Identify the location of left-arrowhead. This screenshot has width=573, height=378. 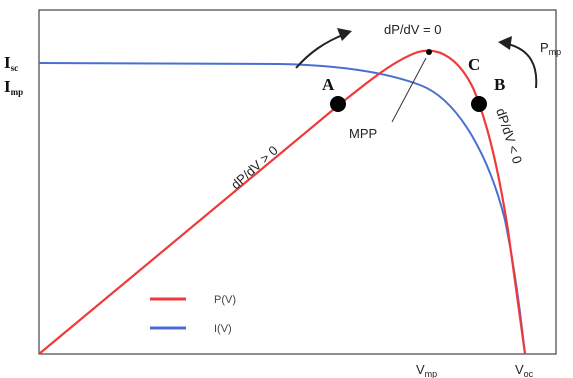
(344, 34).